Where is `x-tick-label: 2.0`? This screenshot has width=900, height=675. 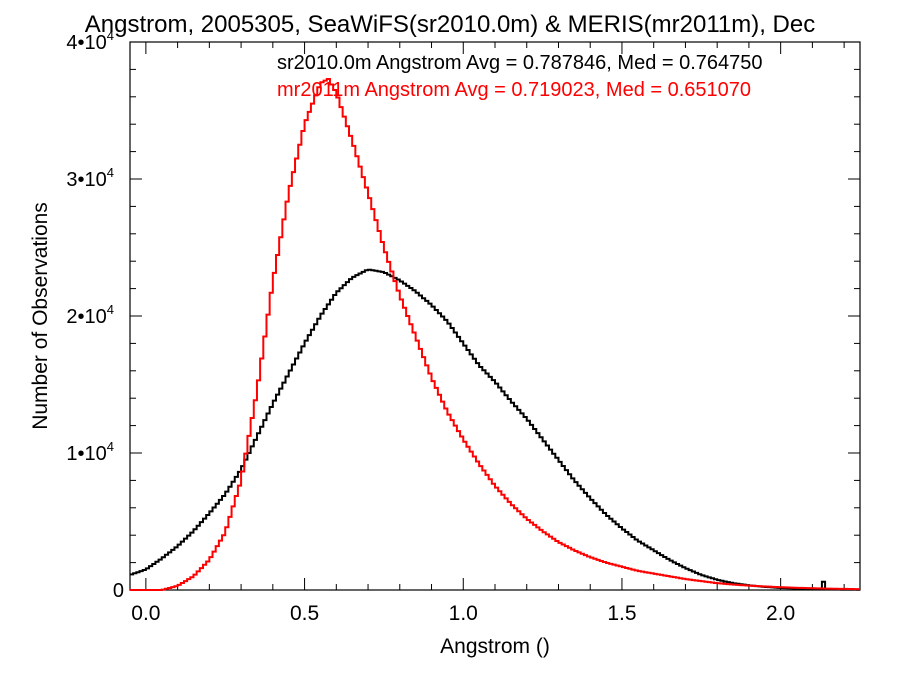 x-tick-label: 2.0 is located at coordinates (780, 613).